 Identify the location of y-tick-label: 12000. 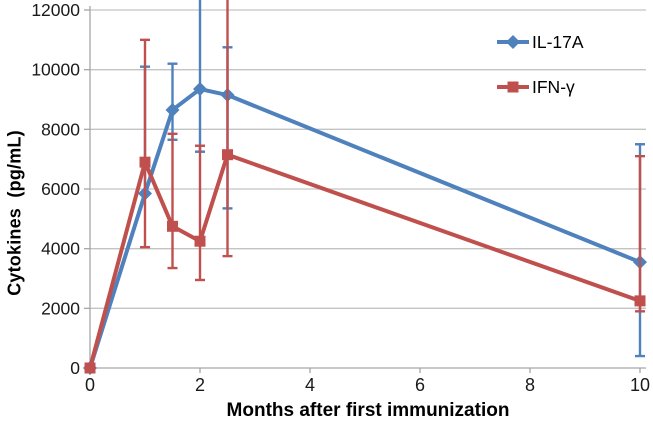
(55, 10).